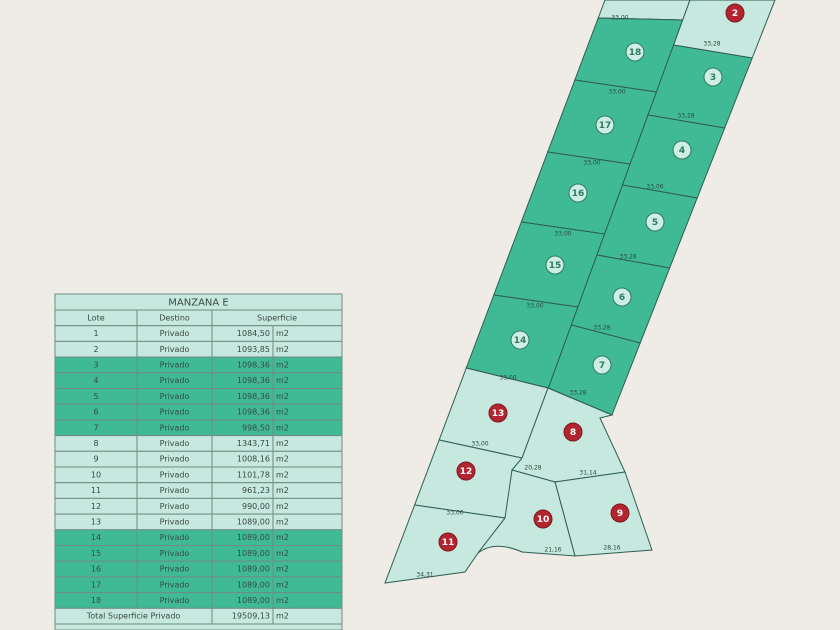 This screenshot has height=630, width=840. Describe the element at coordinates (96, 600) in the screenshot. I see `lot-cell: 18` at that location.